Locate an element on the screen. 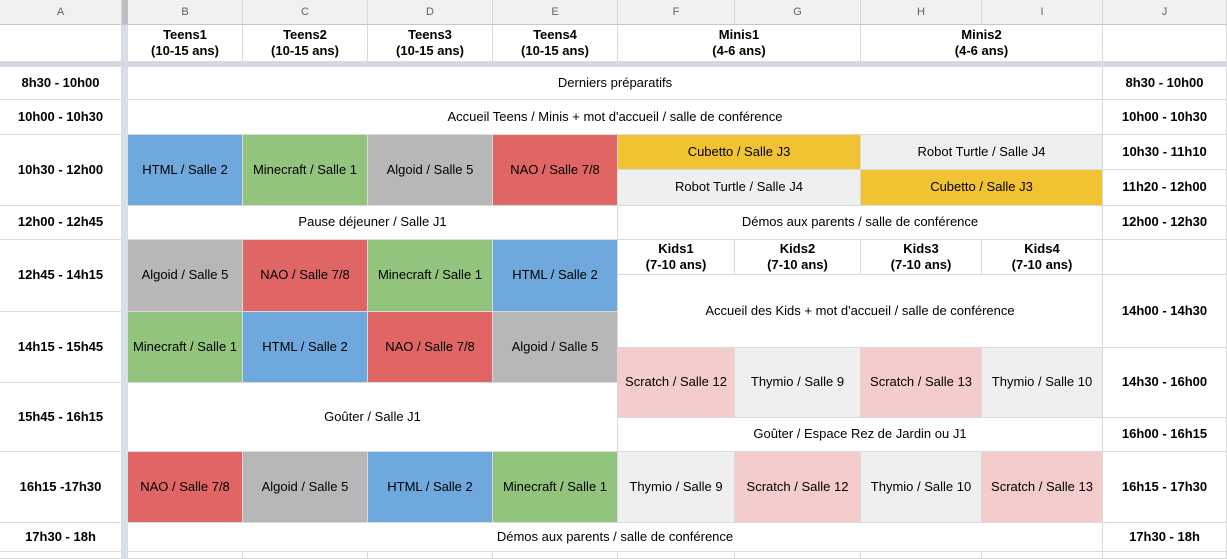 The height and width of the screenshot is (559, 1227). time-left-1245-1415: 12h45 - 14h15 is located at coordinates (61, 276).